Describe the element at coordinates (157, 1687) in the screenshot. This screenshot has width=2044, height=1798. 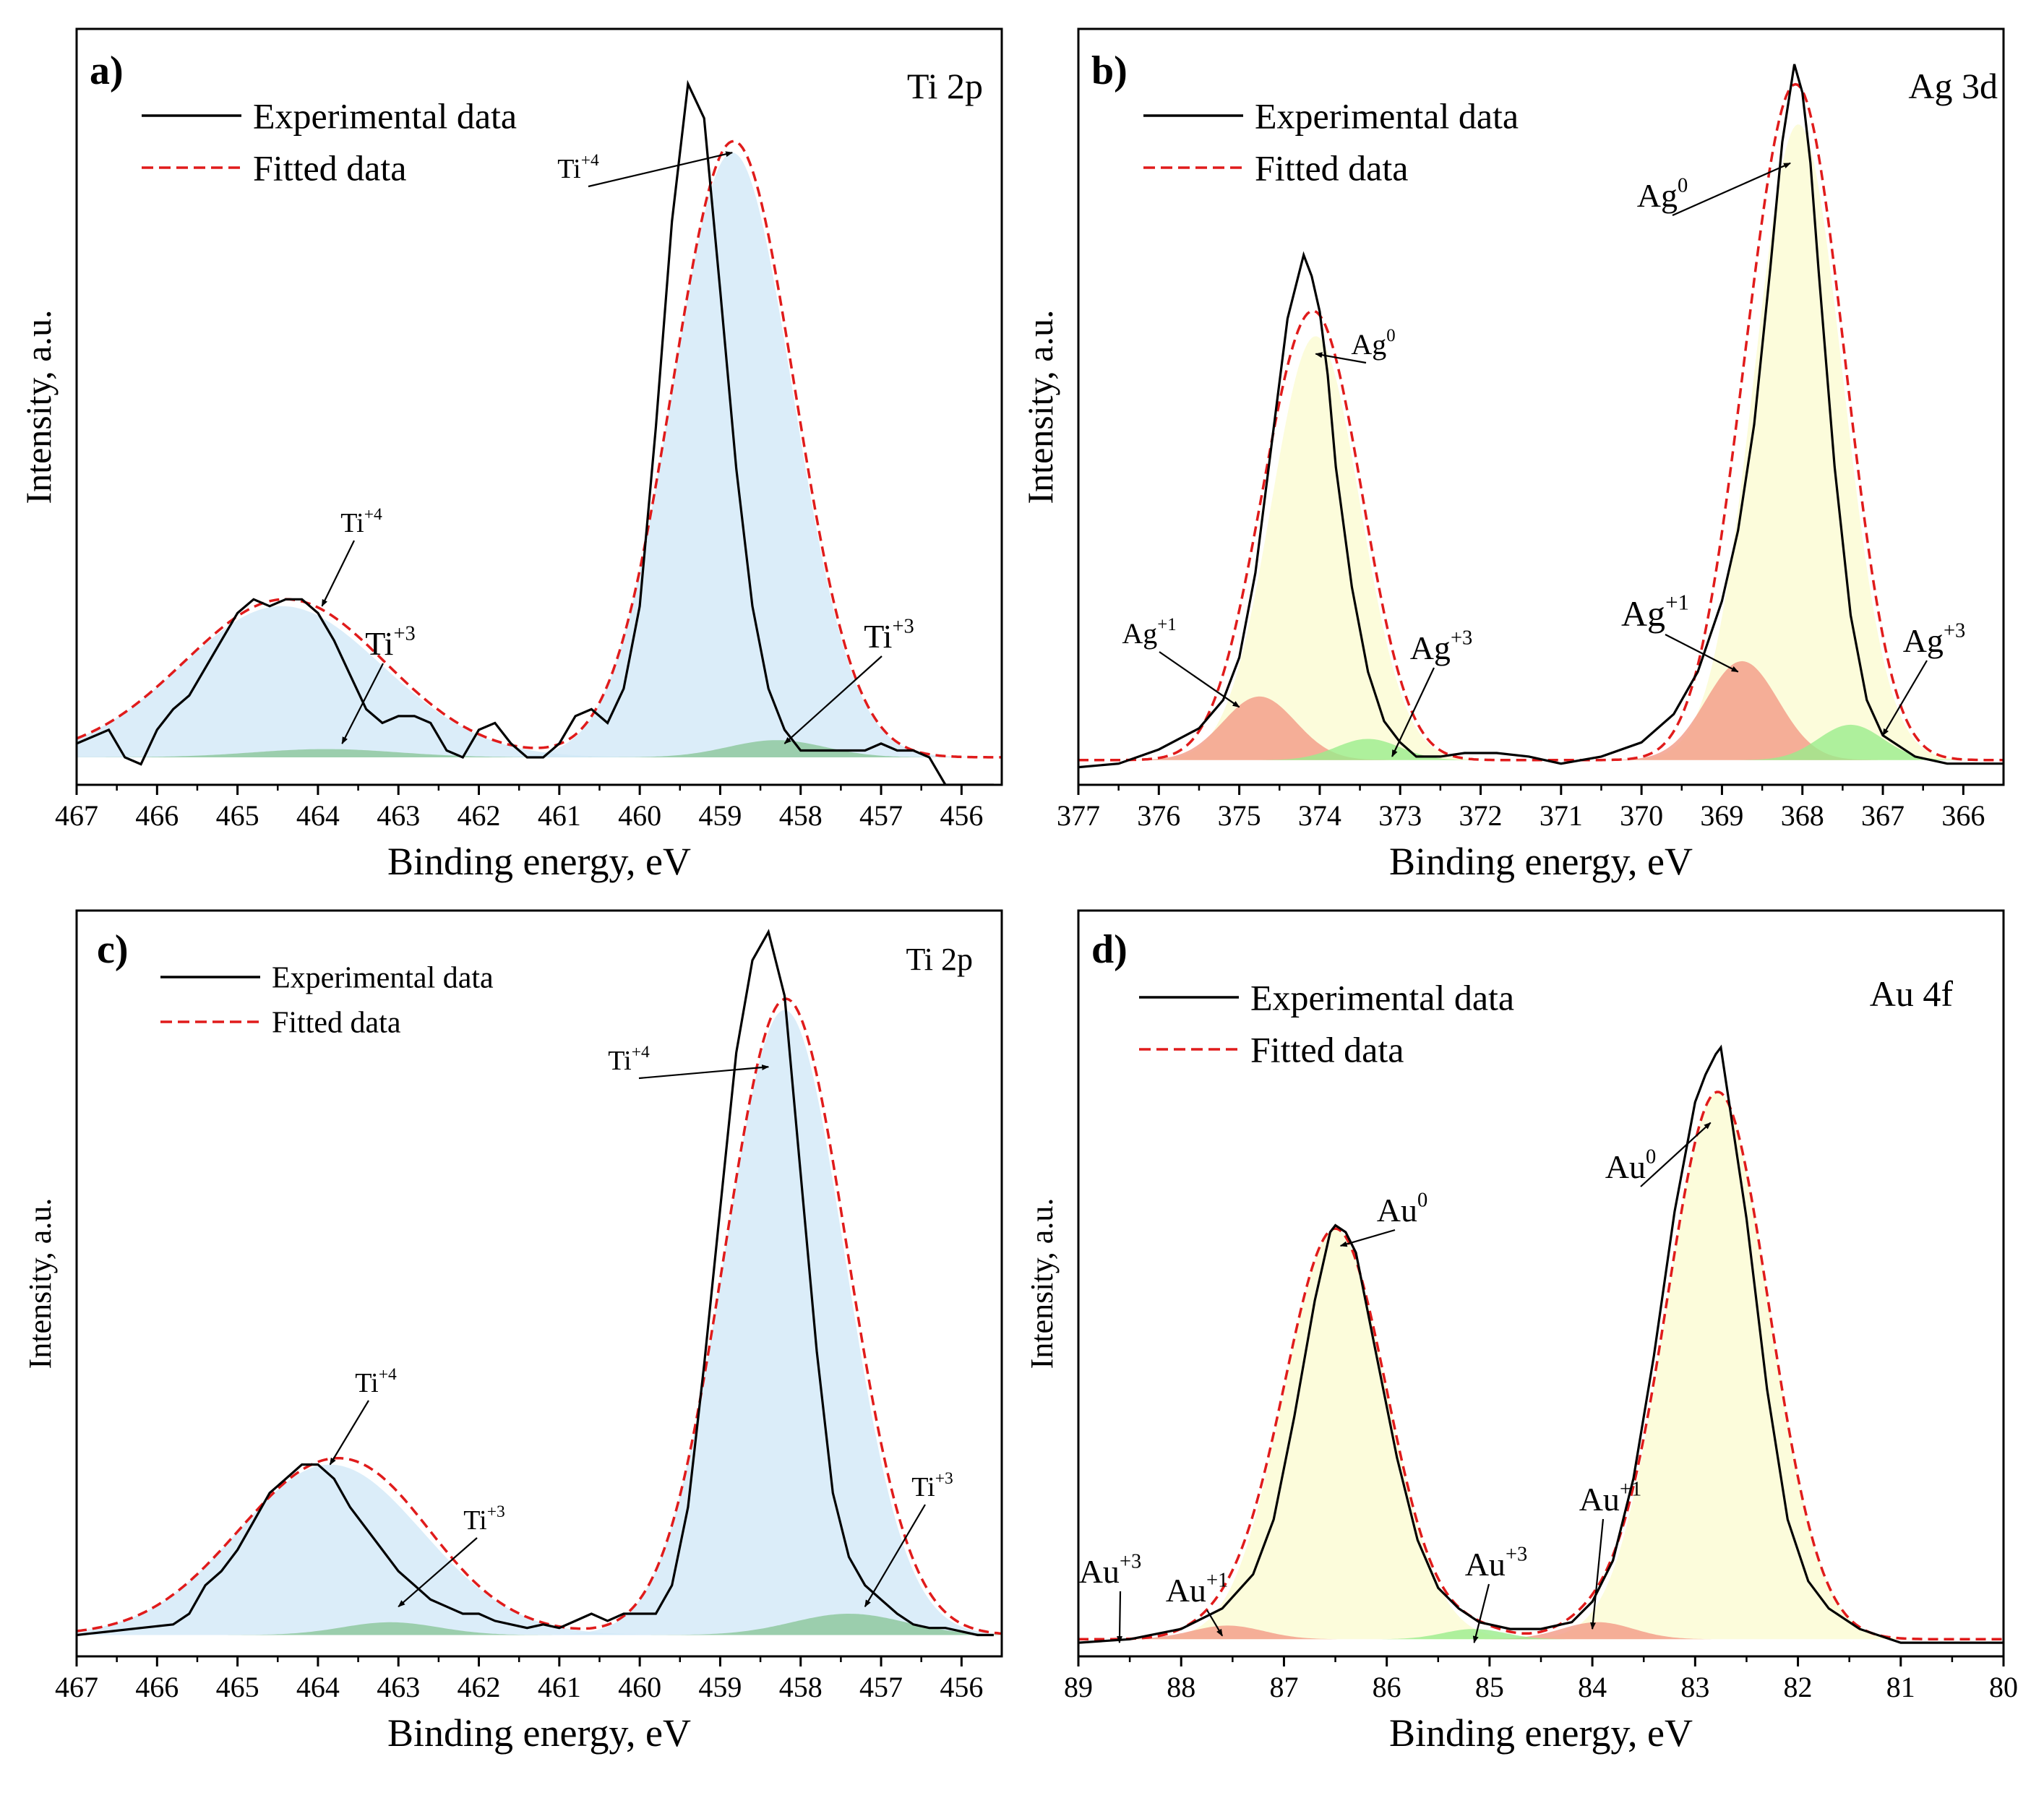
I see `x-tick-label: 466` at that location.